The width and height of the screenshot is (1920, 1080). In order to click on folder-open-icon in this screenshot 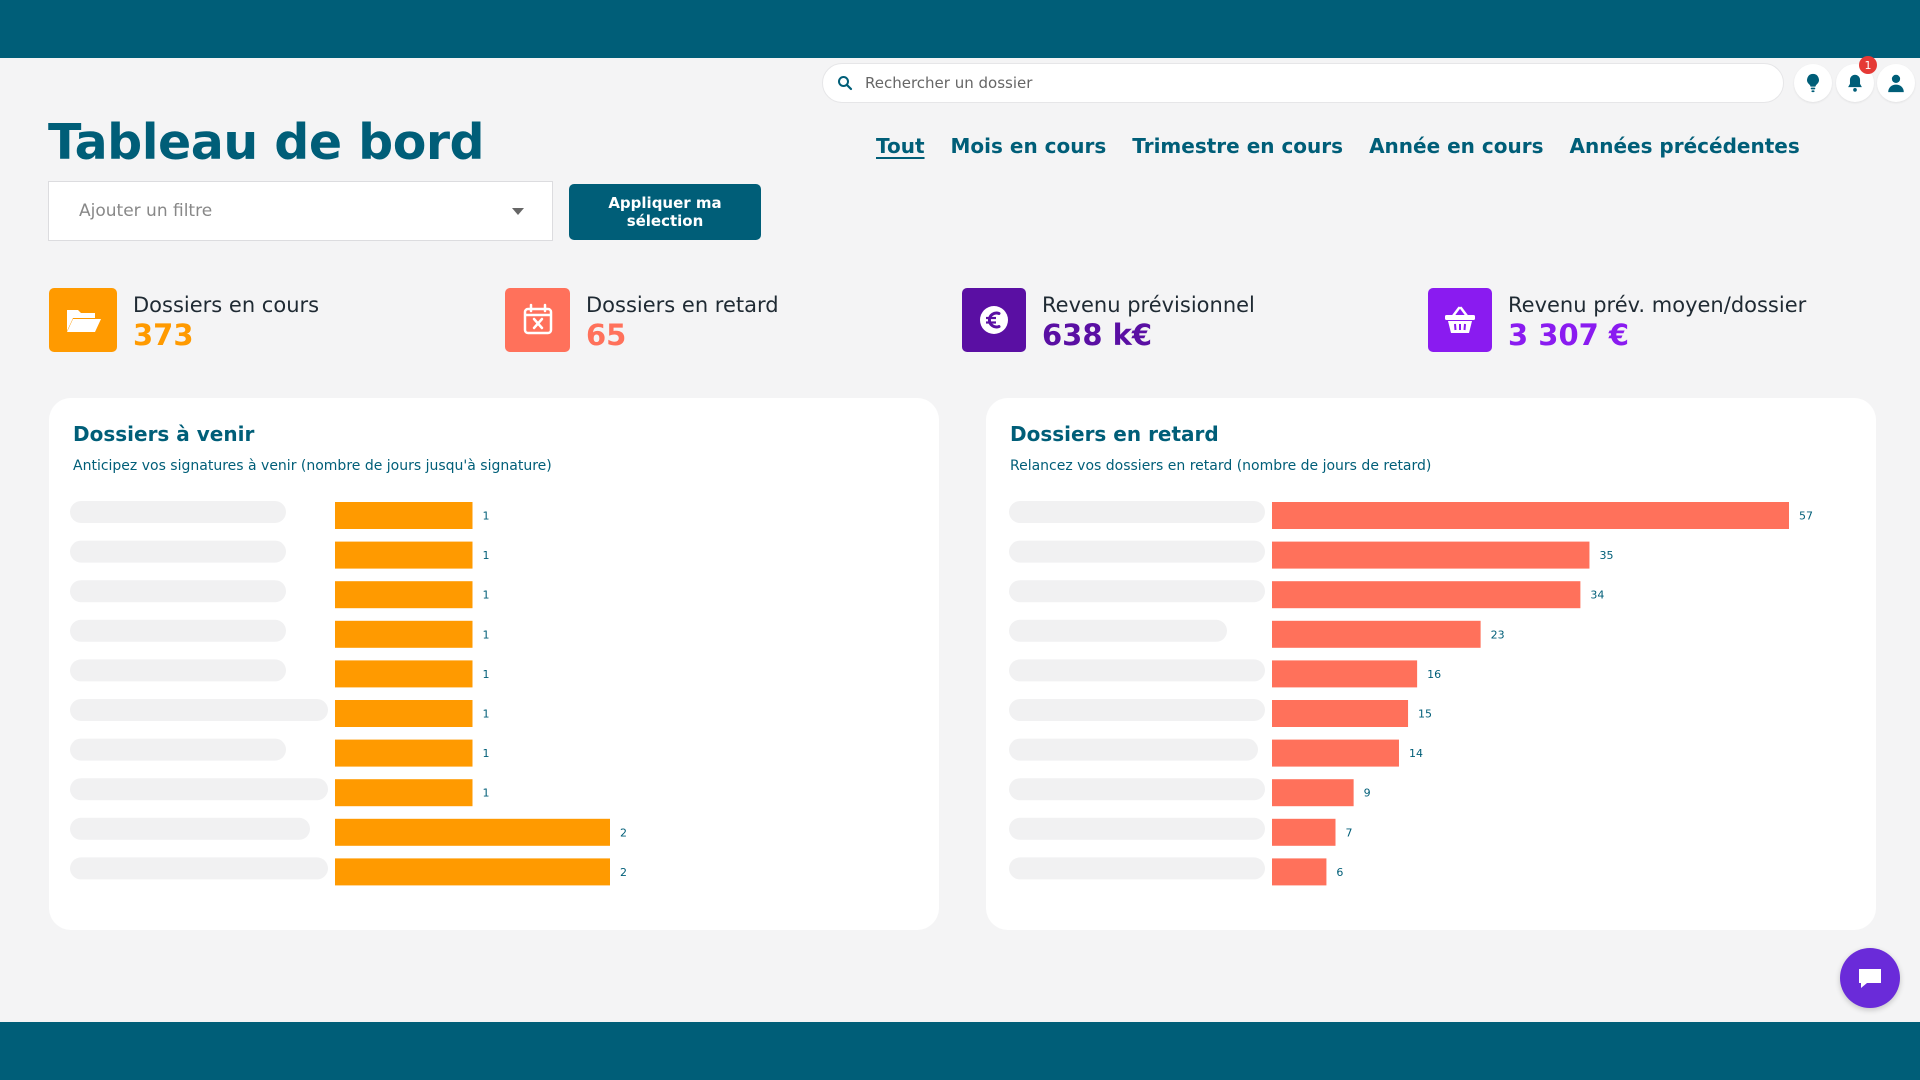, I will do `click(84, 321)`.